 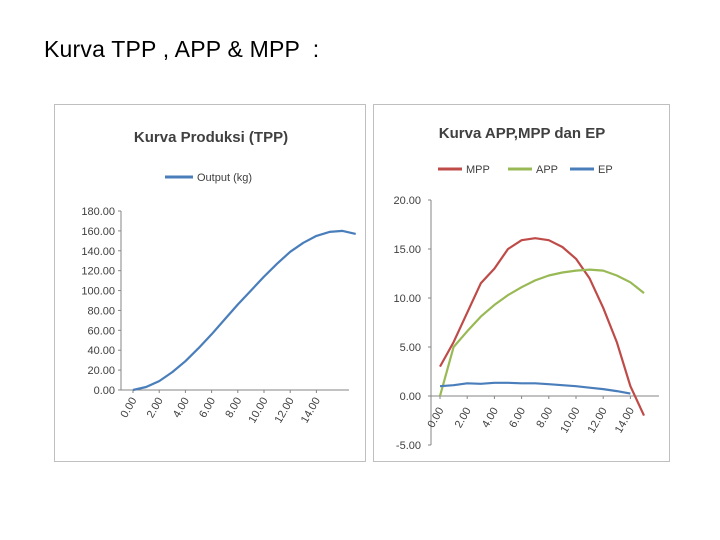 What do you see at coordinates (547, 170) in the screenshot?
I see `legend-label-app: APP` at bounding box center [547, 170].